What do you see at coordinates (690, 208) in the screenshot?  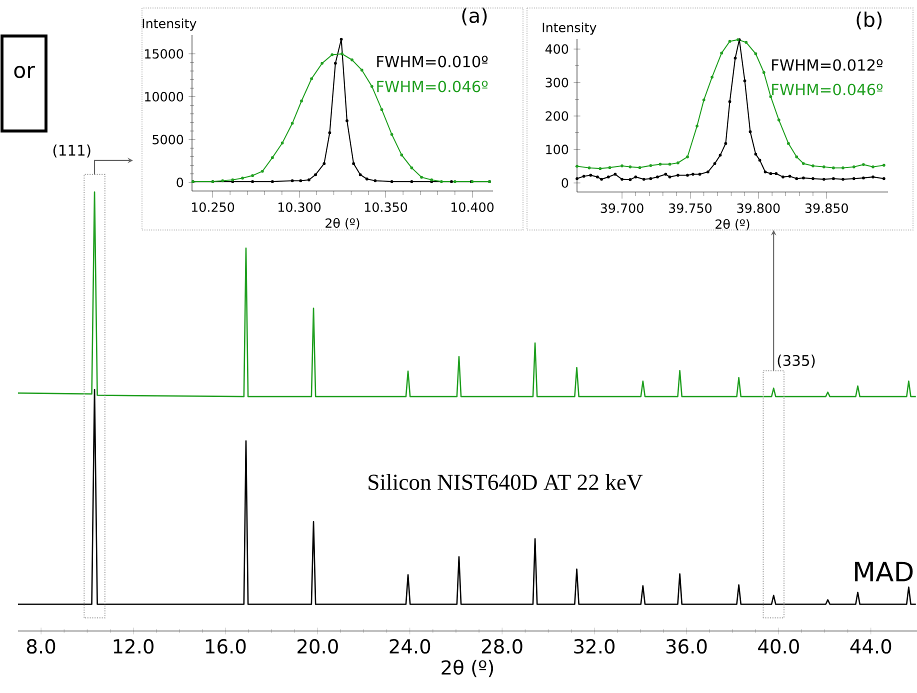 I see `x-tick-label: 39.750` at bounding box center [690, 208].